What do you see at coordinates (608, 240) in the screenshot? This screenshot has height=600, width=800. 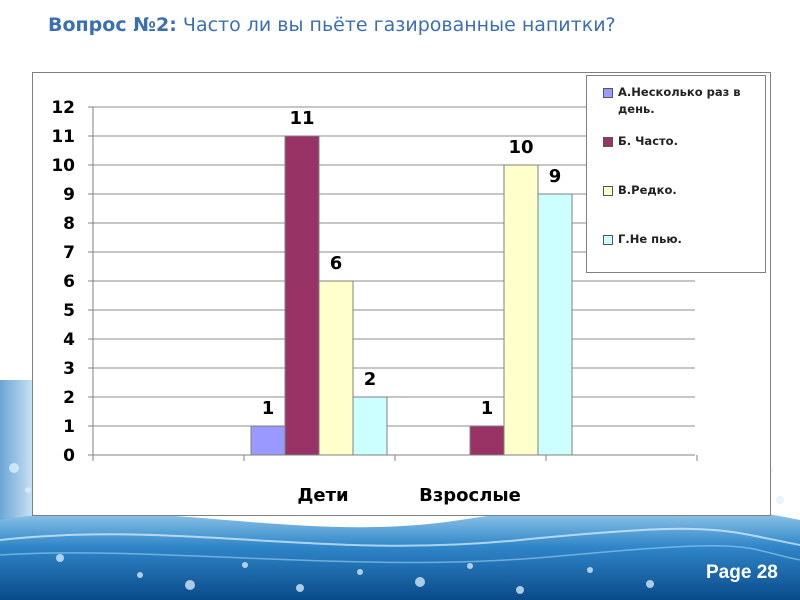 I see `legend-swatch-d` at bounding box center [608, 240].